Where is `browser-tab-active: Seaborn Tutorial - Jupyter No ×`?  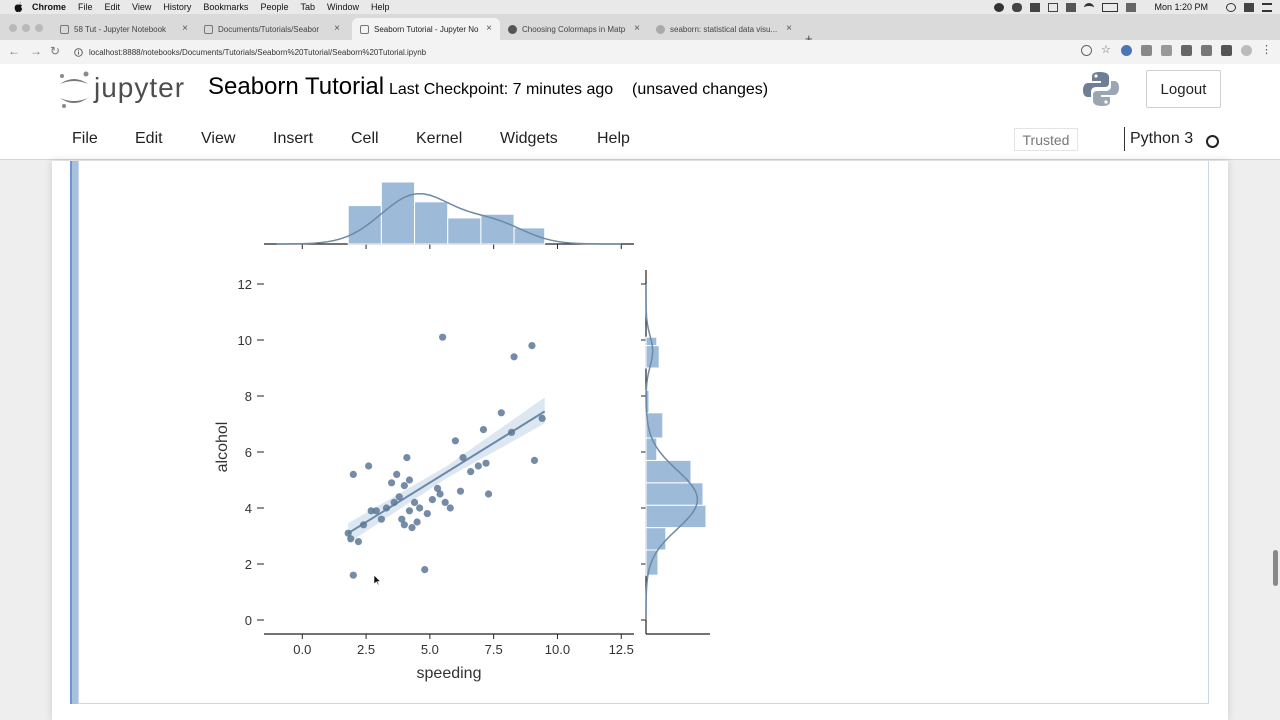
browser-tab-active: Seaborn Tutorial - Jupyter No × is located at coordinates (426, 29).